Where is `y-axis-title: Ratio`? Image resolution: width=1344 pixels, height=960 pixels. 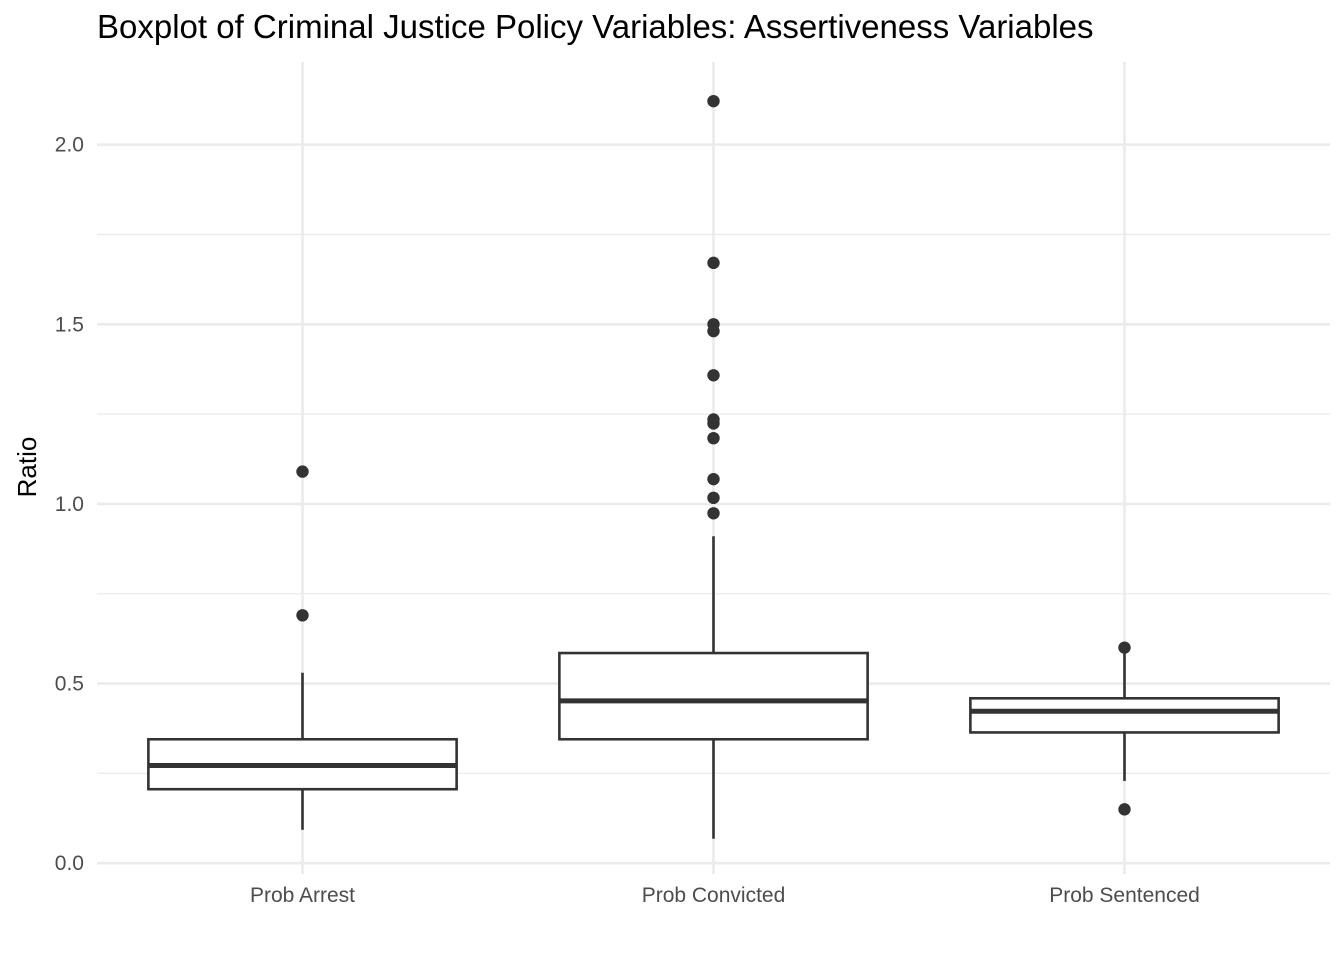 y-axis-title: Ratio is located at coordinates (27, 467).